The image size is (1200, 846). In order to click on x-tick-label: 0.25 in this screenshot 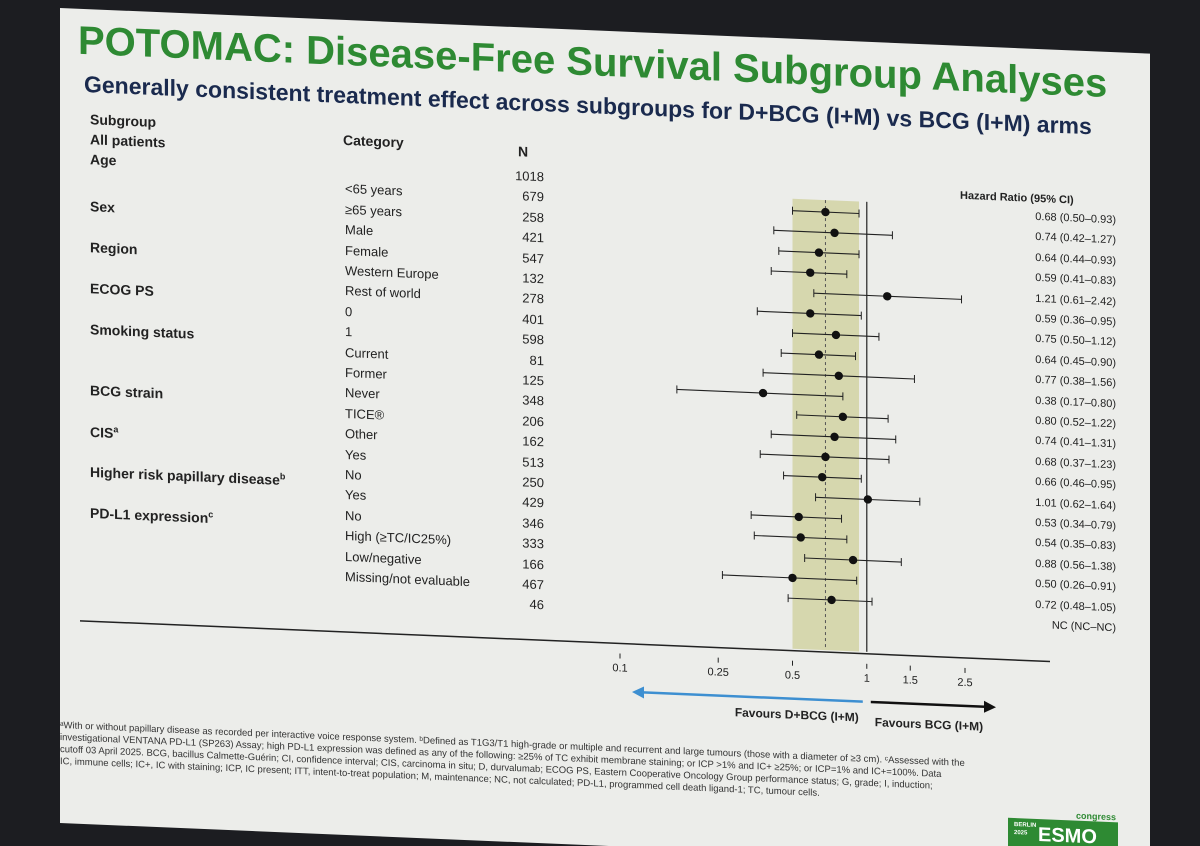, I will do `click(718, 672)`.